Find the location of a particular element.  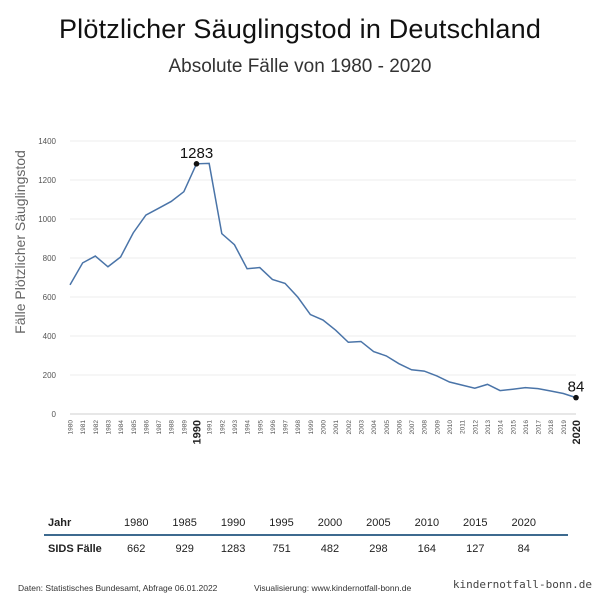

watermark: kindernotfall-bonn.de is located at coordinates (522, 584).